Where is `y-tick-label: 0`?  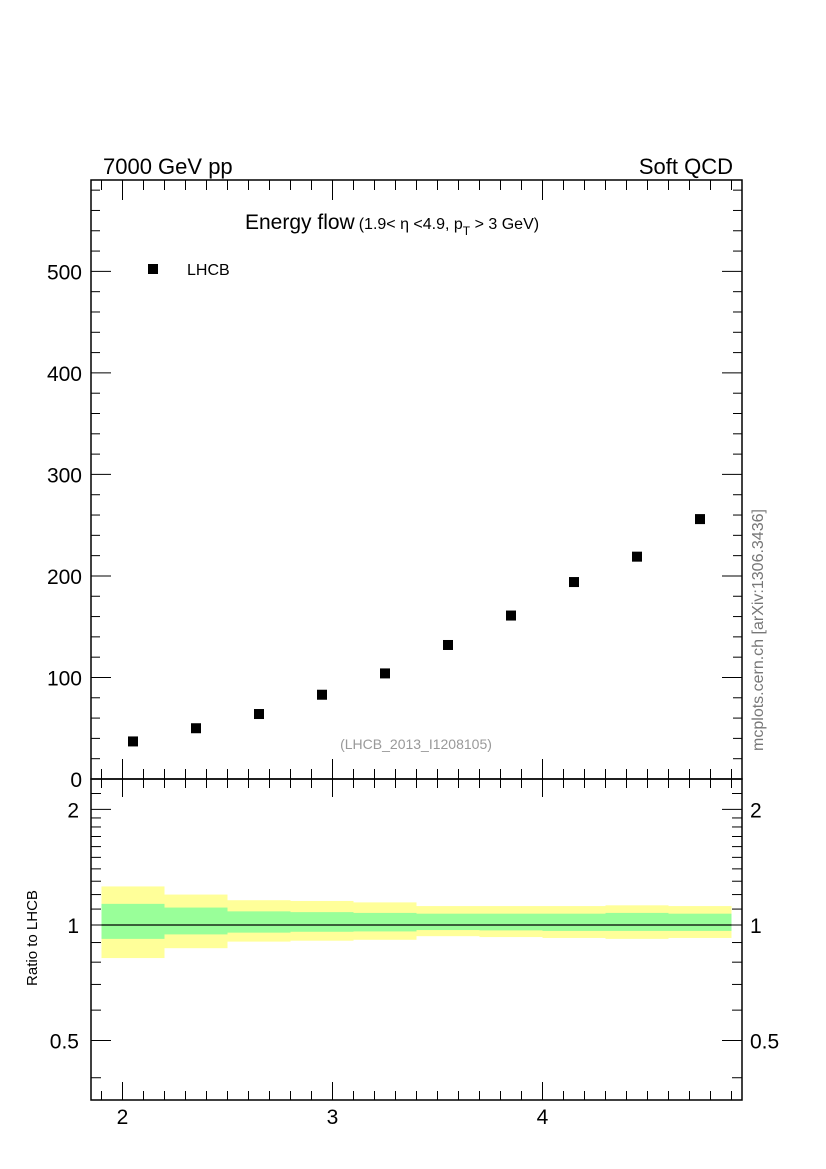
y-tick-label: 0 is located at coordinates (76, 780).